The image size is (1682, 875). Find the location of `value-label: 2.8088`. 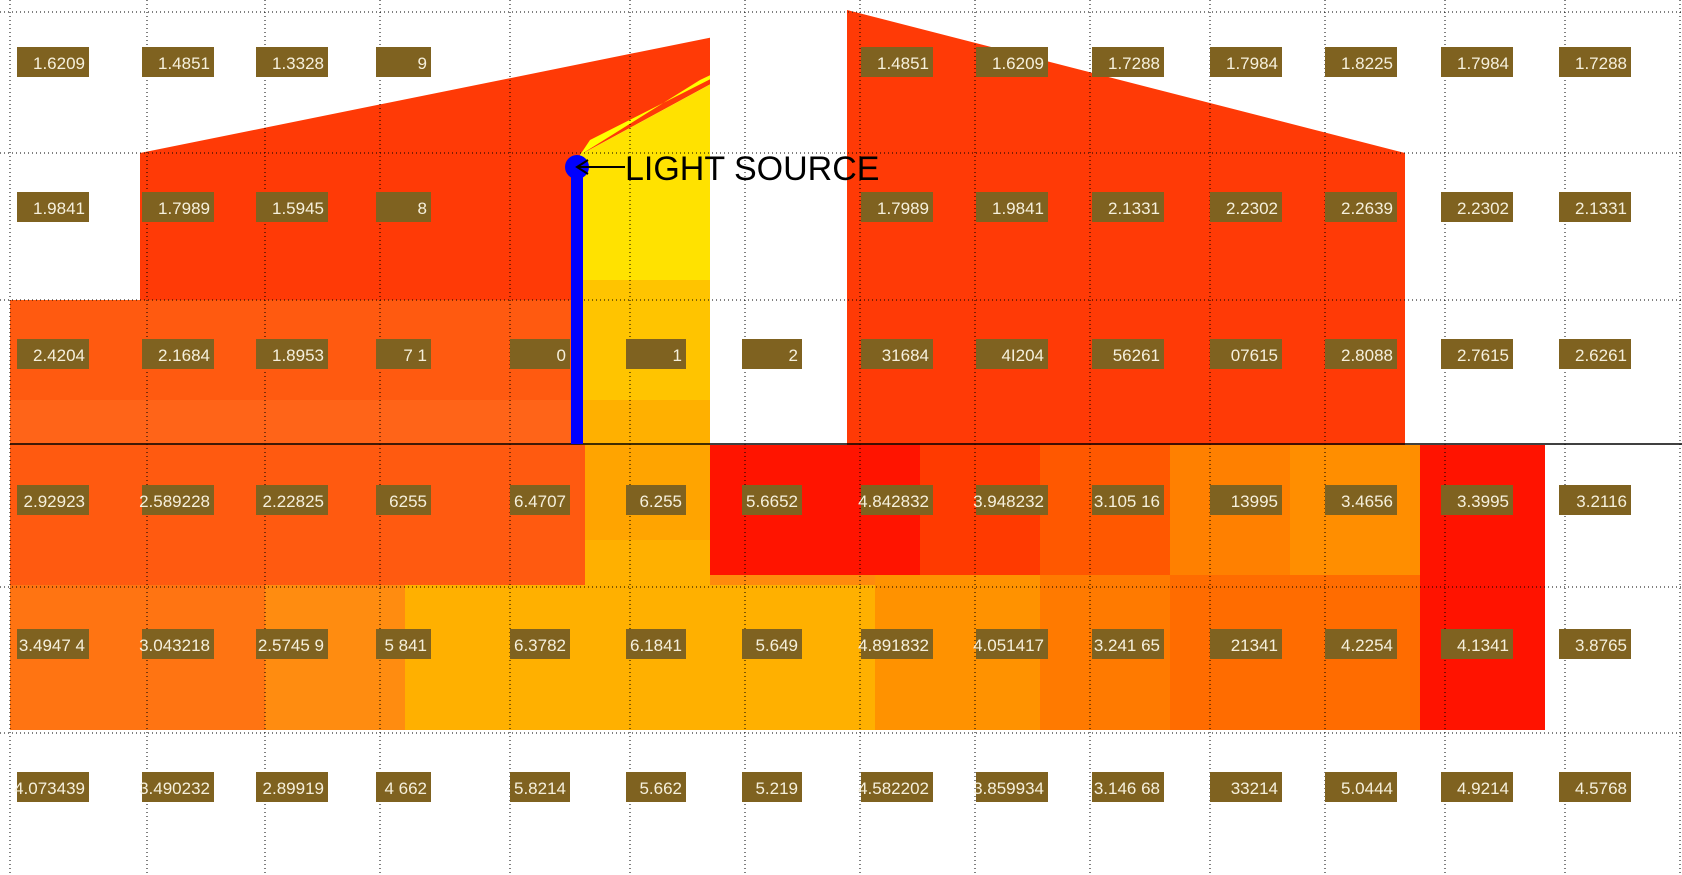

value-label: 2.8088 is located at coordinates (1361, 354).